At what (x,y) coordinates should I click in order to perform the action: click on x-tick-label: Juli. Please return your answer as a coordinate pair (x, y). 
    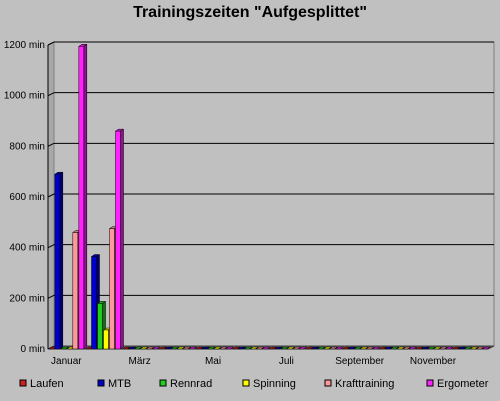
    Looking at the image, I should click on (286, 361).